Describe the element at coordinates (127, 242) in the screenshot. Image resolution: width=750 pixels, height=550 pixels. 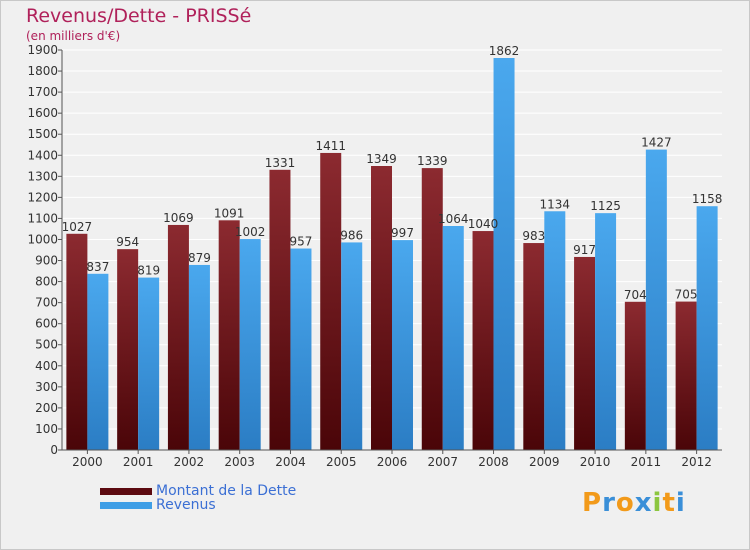
I see `data-label-dette: 954` at that location.